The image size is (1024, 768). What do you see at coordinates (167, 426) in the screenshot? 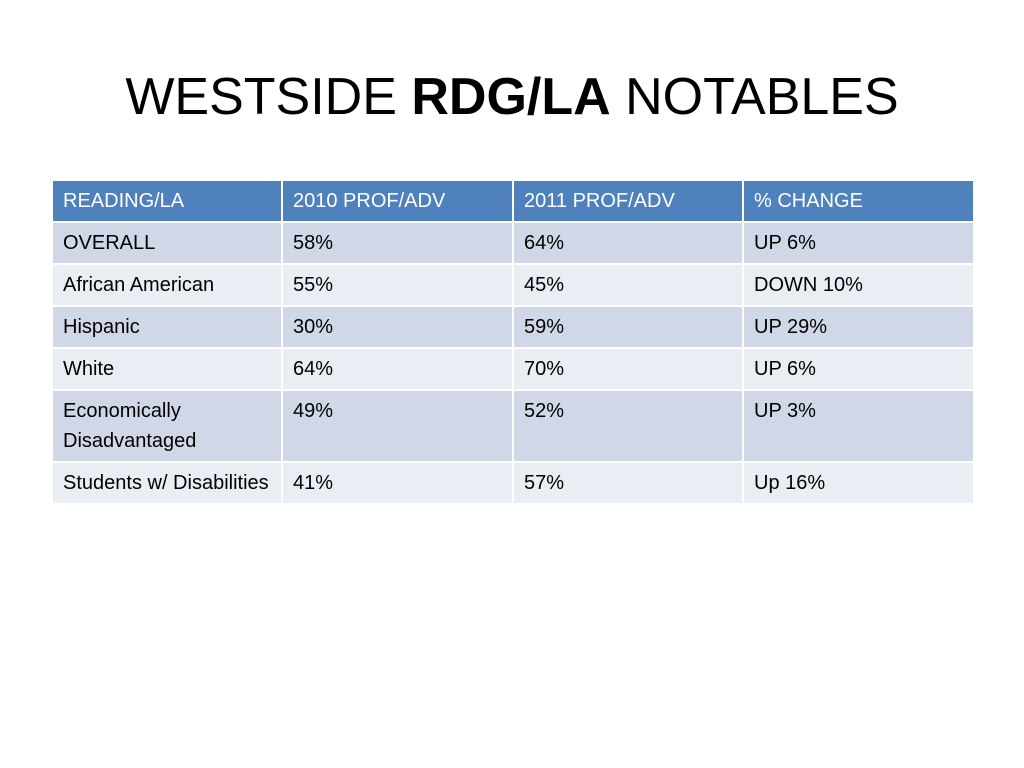
I see `table-cell-group: Economically Disadvantaged` at bounding box center [167, 426].